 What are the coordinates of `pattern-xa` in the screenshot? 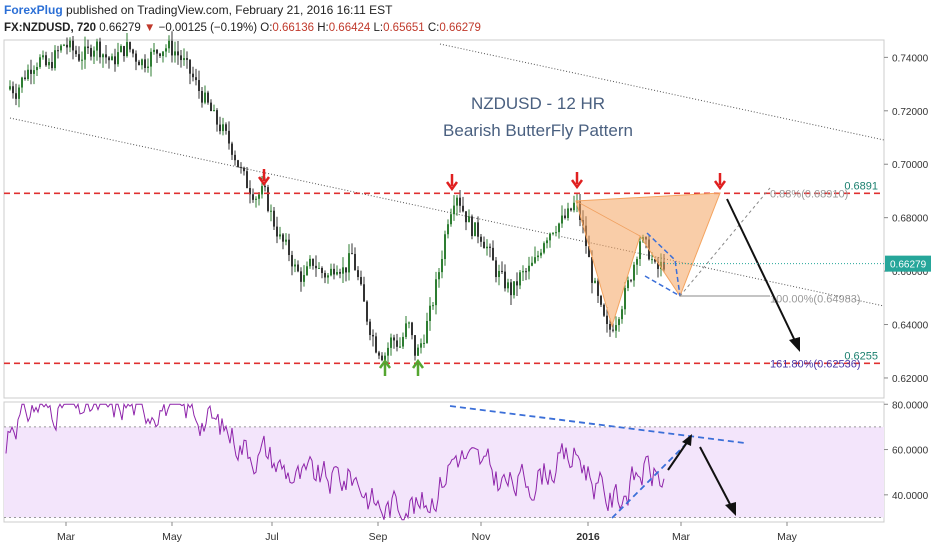 It's located at (608, 218).